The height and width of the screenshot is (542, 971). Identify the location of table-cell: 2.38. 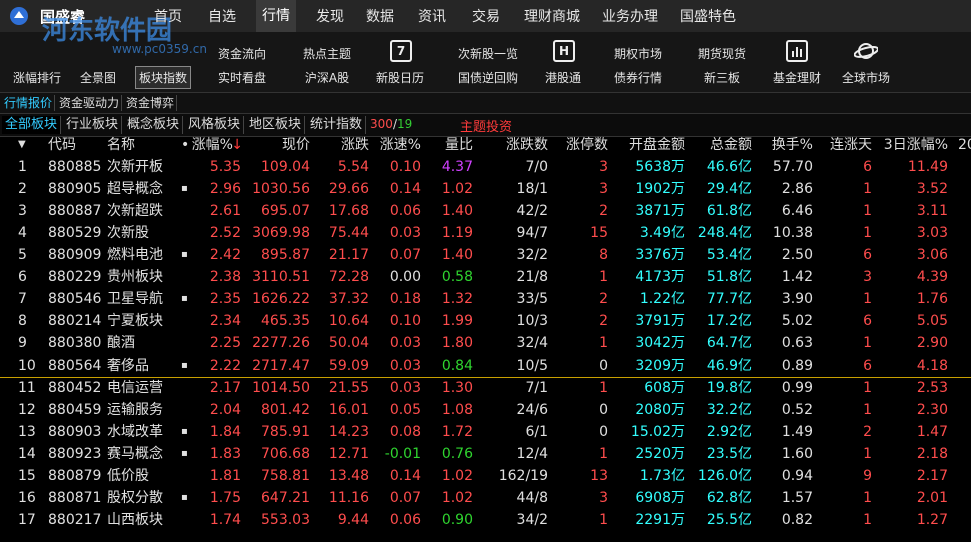
(225, 277).